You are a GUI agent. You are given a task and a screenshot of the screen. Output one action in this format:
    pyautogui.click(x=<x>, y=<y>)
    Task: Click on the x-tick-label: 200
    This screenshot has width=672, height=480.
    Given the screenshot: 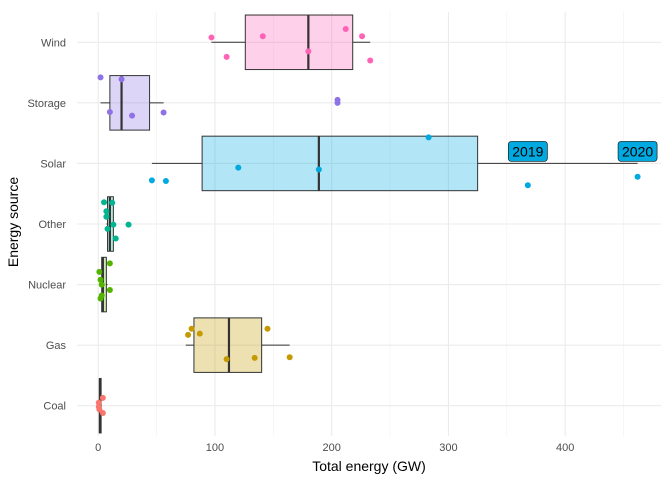 What is the action you would take?
    pyautogui.click(x=332, y=448)
    